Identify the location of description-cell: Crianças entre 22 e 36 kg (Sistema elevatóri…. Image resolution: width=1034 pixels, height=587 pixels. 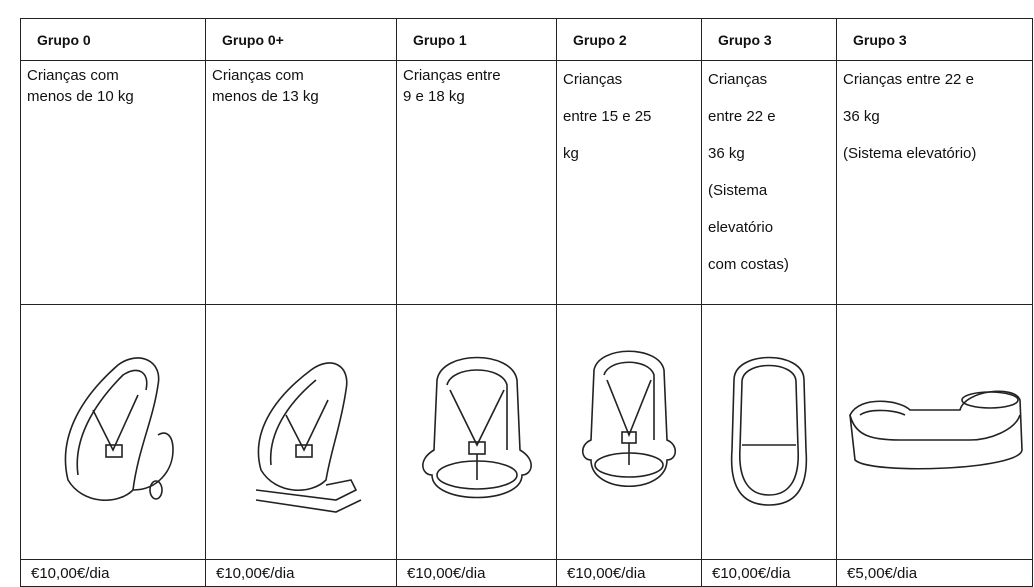
(769, 182).